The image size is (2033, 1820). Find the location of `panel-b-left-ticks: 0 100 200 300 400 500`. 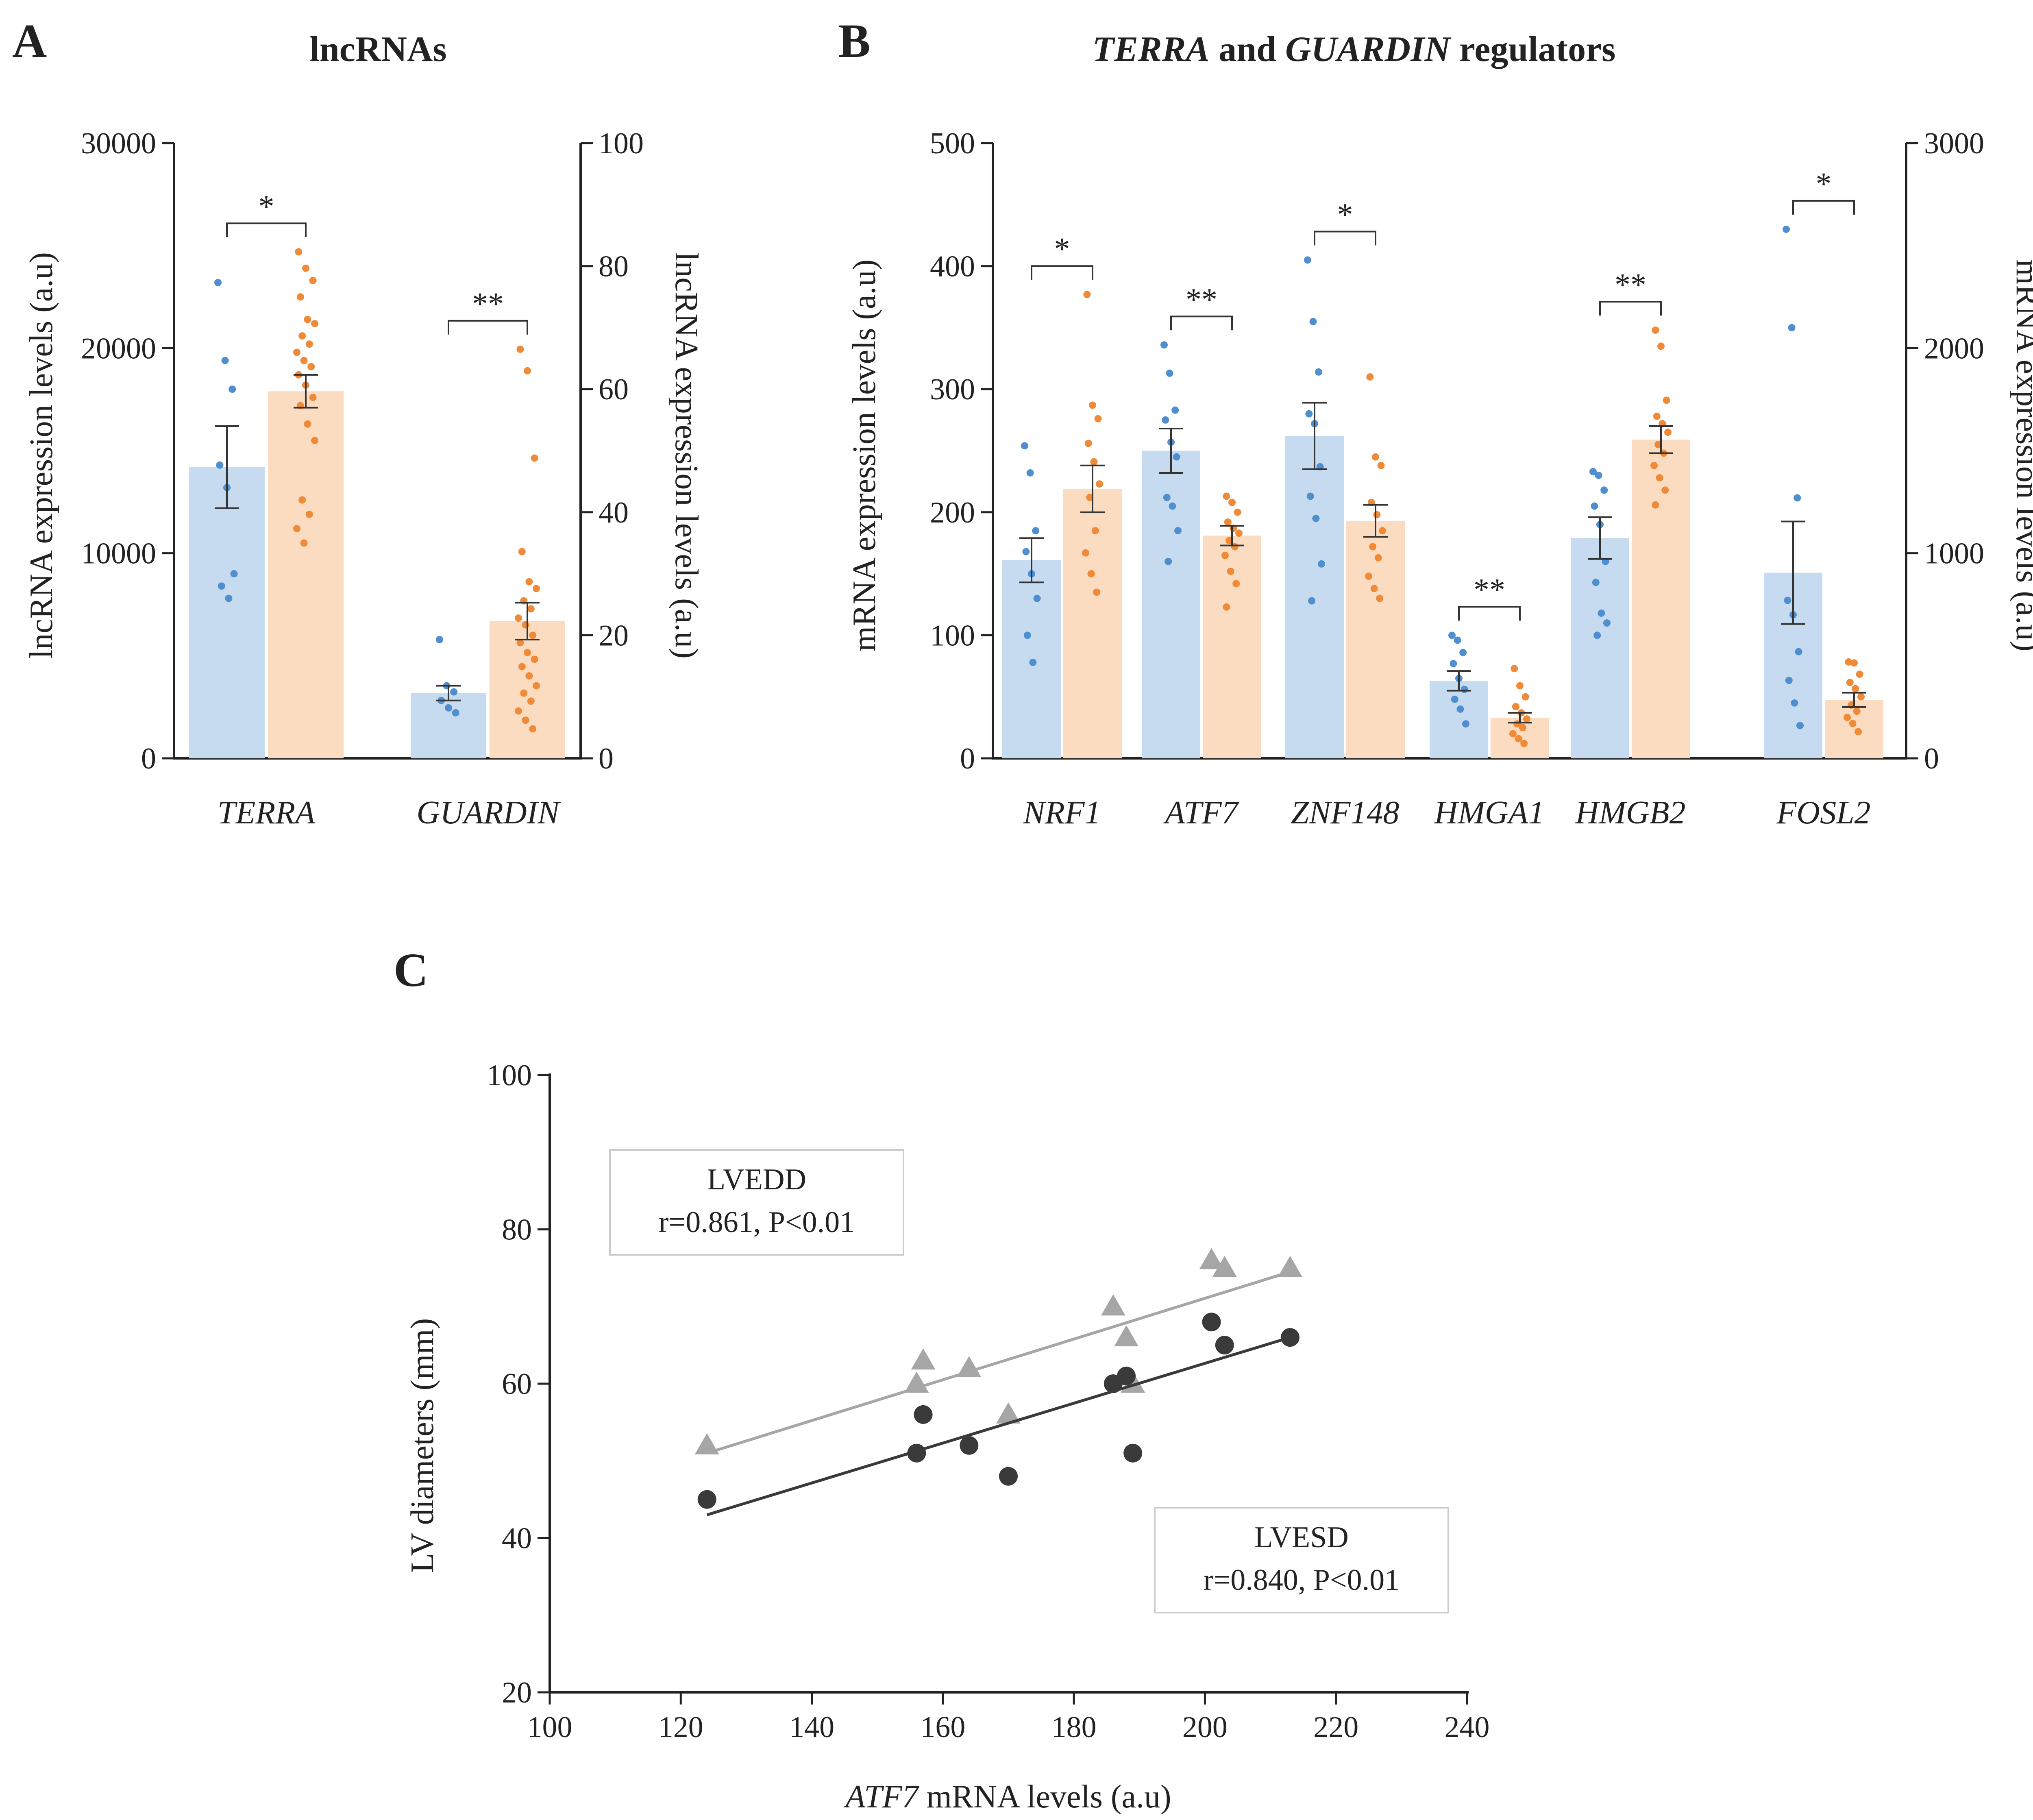

panel-b-left-ticks: 0 100 200 300 400 500 is located at coordinates (962, 451).